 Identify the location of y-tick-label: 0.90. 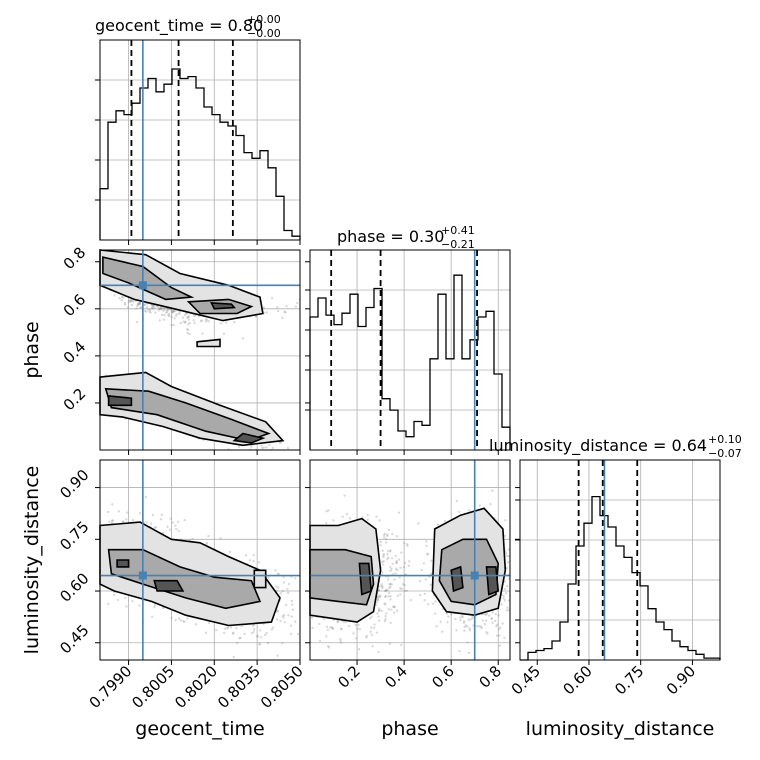
(74, 484).